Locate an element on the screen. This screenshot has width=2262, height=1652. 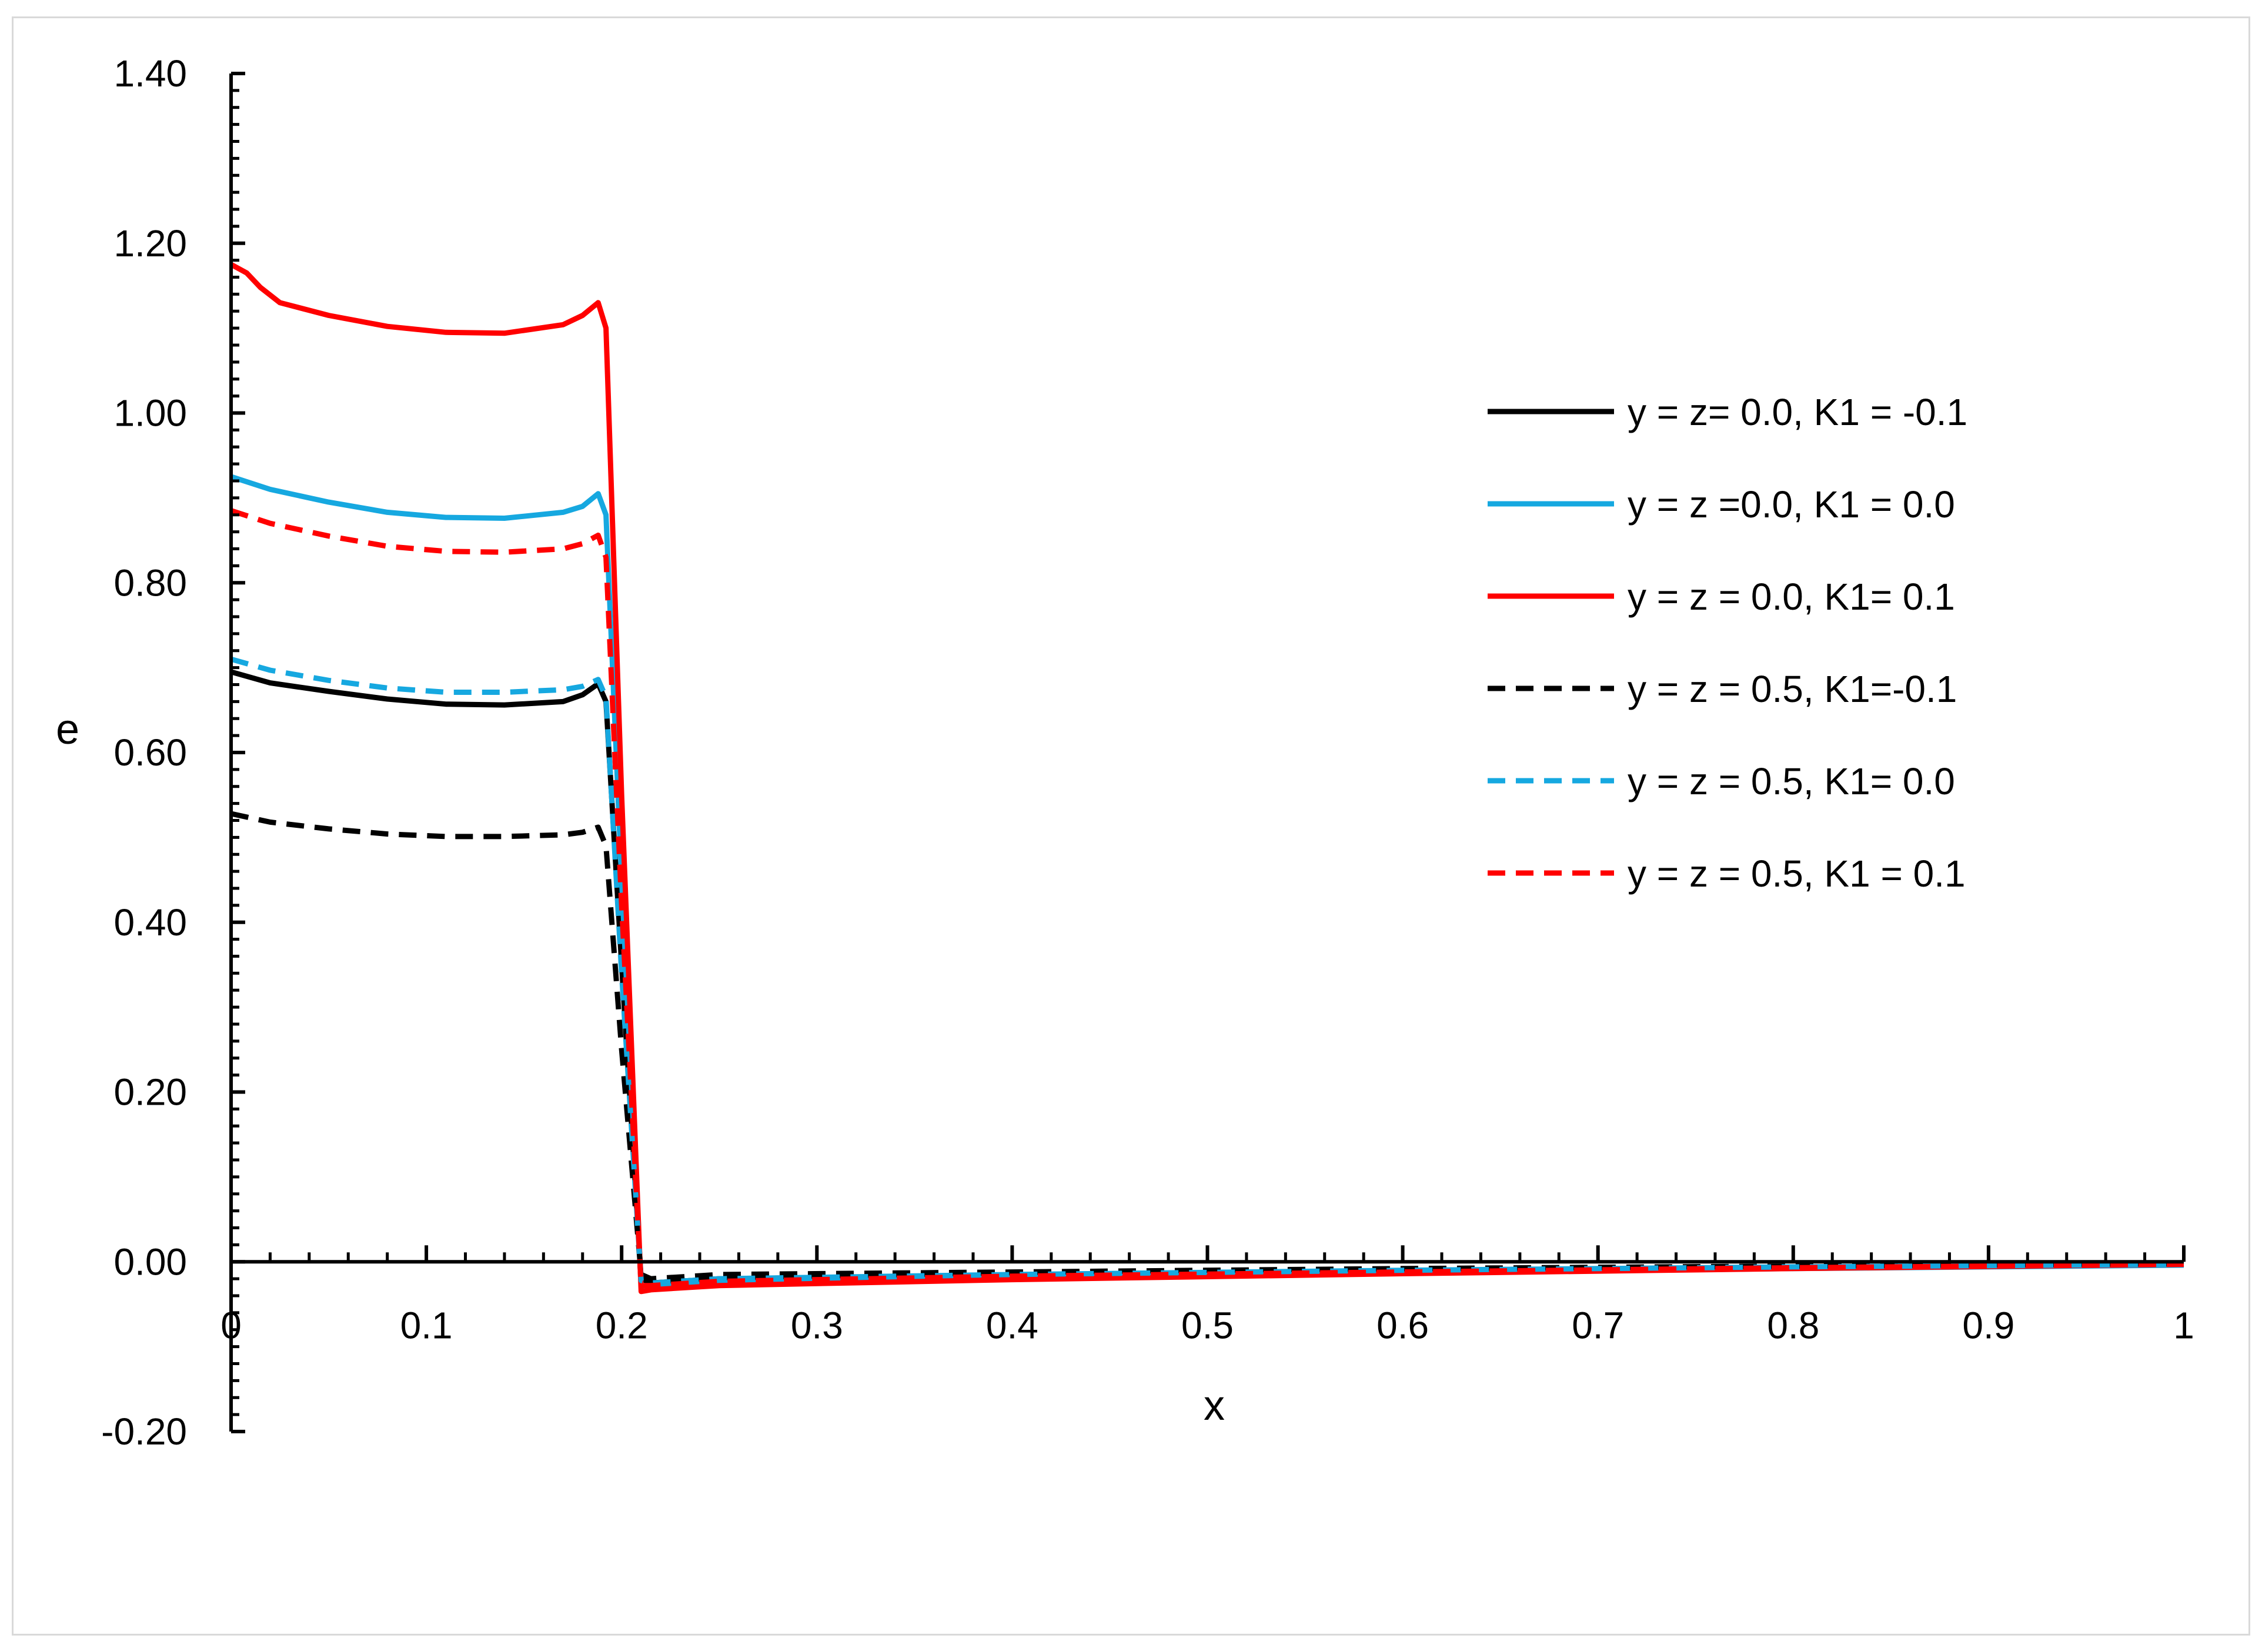
x-tick-label: 0.7 is located at coordinates (1598, 1325).